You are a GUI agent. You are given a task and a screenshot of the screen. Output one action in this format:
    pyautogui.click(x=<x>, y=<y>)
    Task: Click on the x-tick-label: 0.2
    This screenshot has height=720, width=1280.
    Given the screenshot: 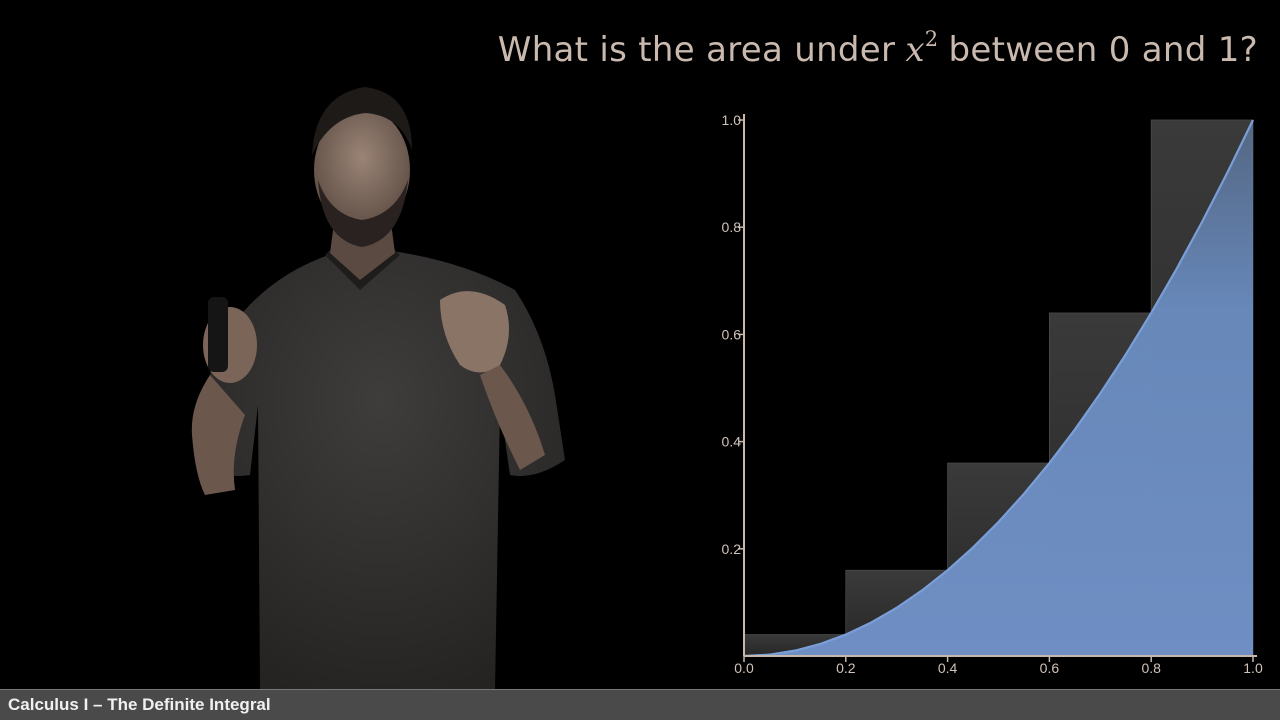 What is the action you would take?
    pyautogui.click(x=846, y=668)
    